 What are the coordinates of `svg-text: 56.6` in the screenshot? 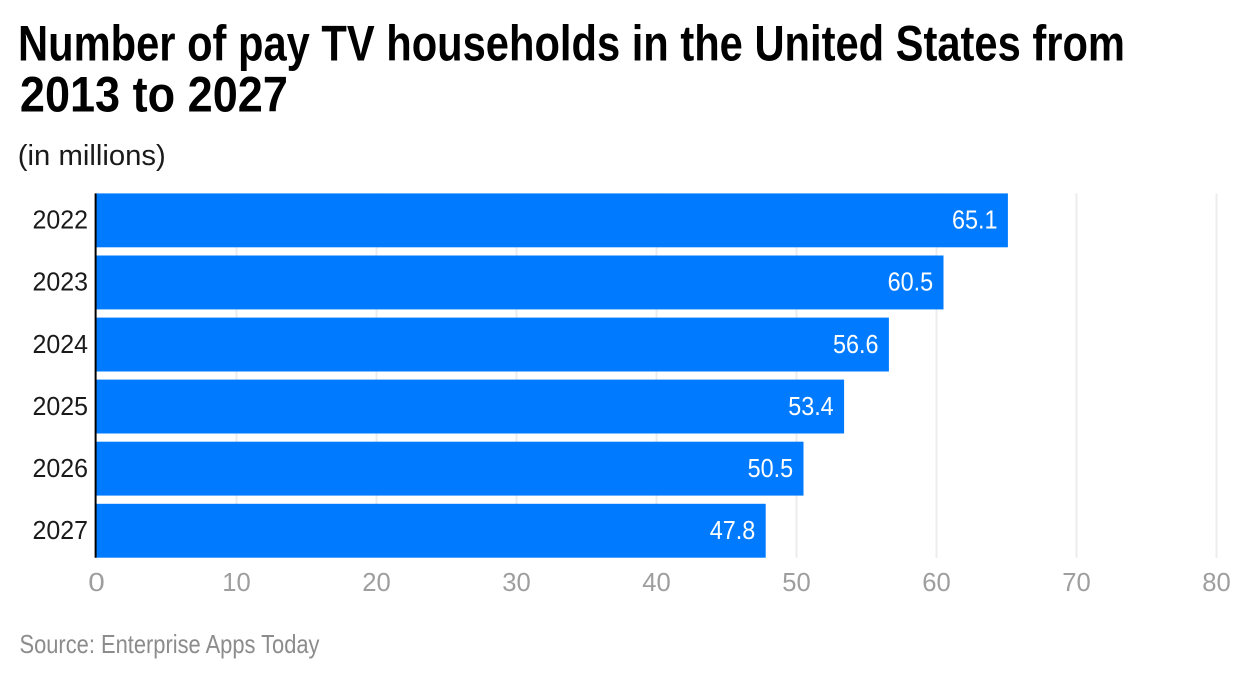 It's located at (856, 344).